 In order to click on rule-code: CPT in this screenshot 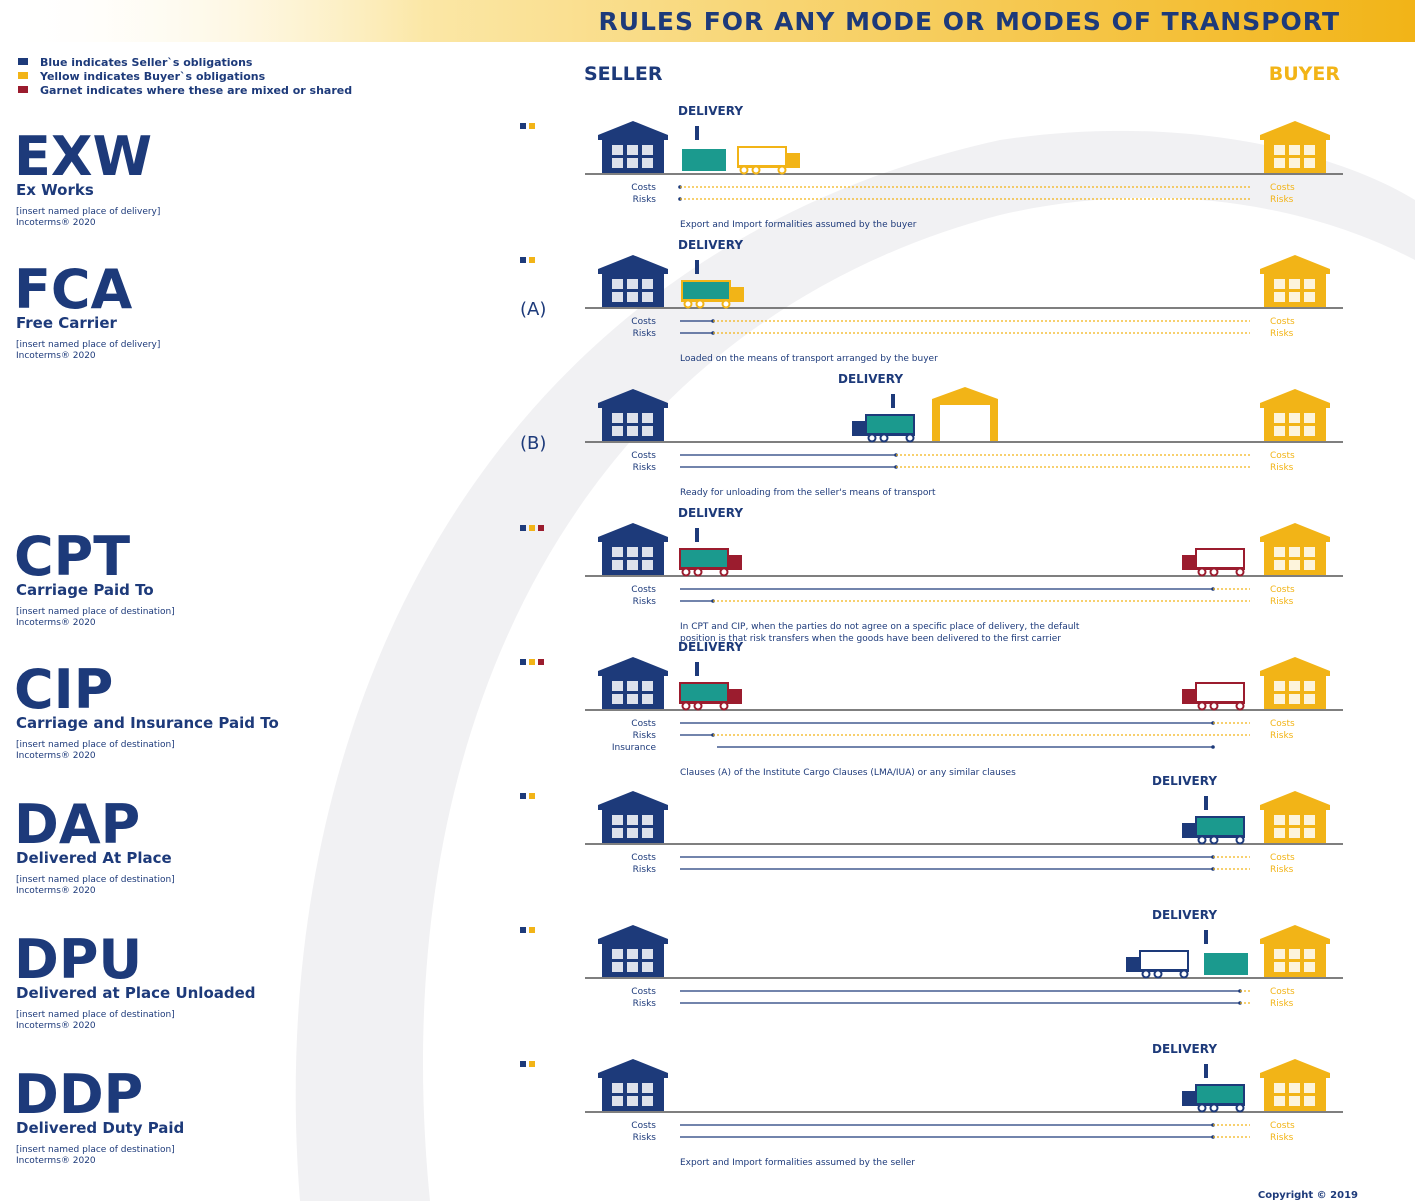, I will do `click(72, 556)`.